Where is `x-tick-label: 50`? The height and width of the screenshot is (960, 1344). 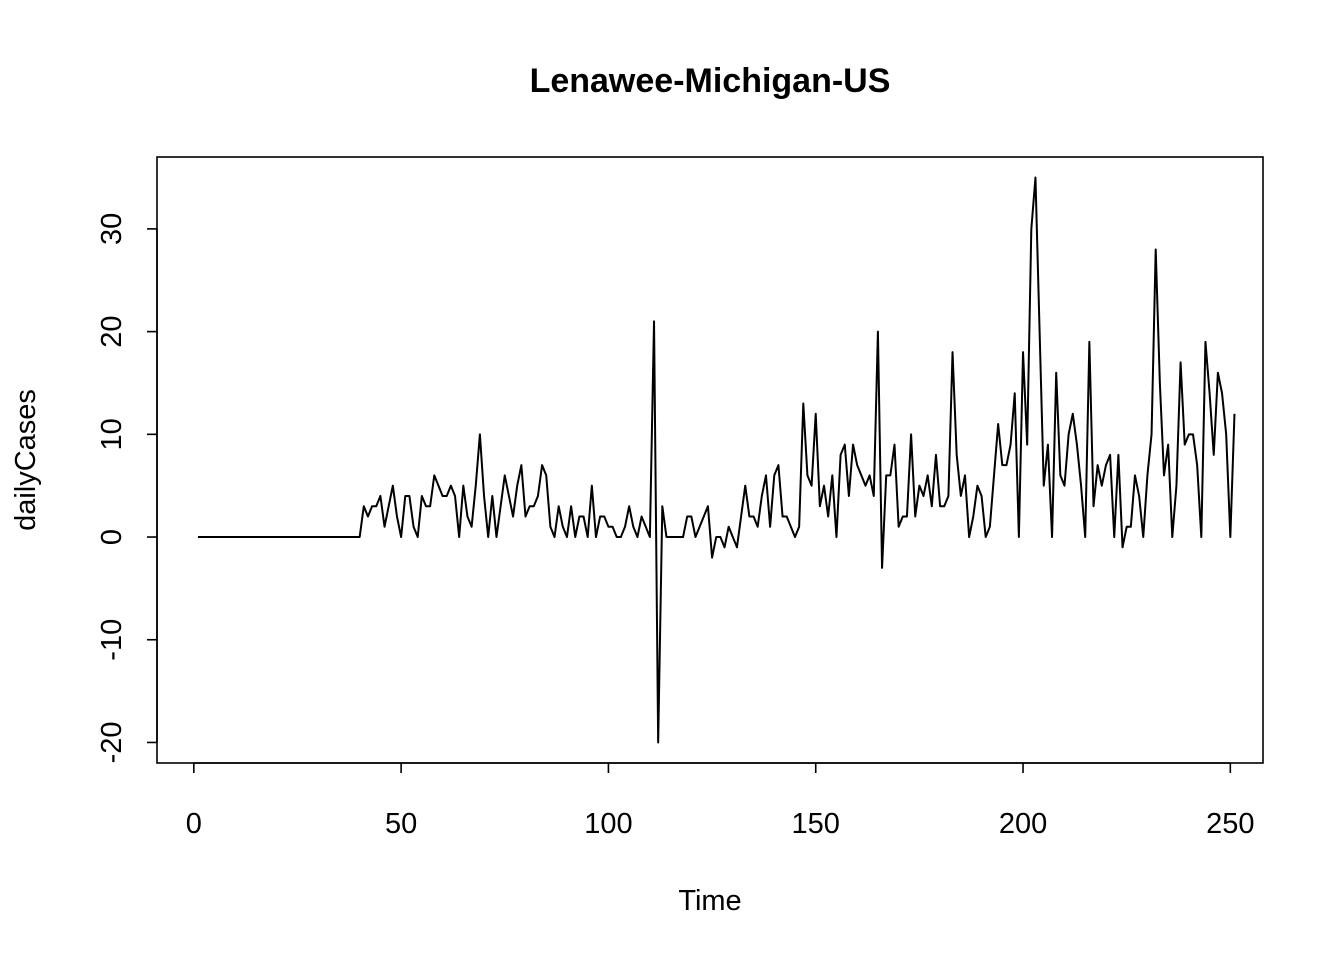 x-tick-label: 50 is located at coordinates (401, 824).